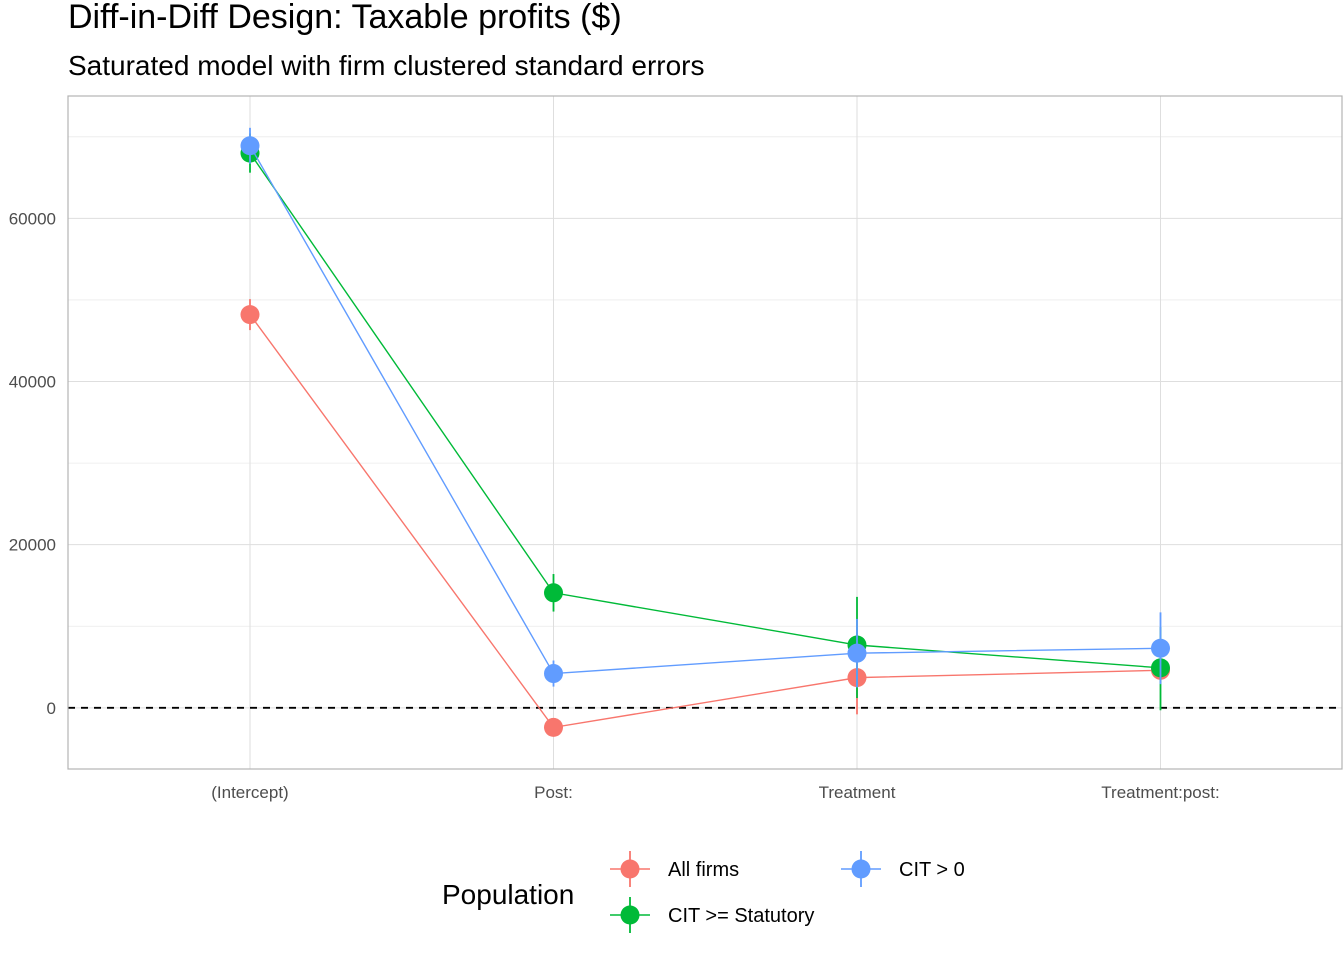 The width and height of the screenshot is (1344, 960). What do you see at coordinates (787, 892) in the screenshot?
I see `legend-keys: All firms CIT >= Statutory CIT > 0` at bounding box center [787, 892].